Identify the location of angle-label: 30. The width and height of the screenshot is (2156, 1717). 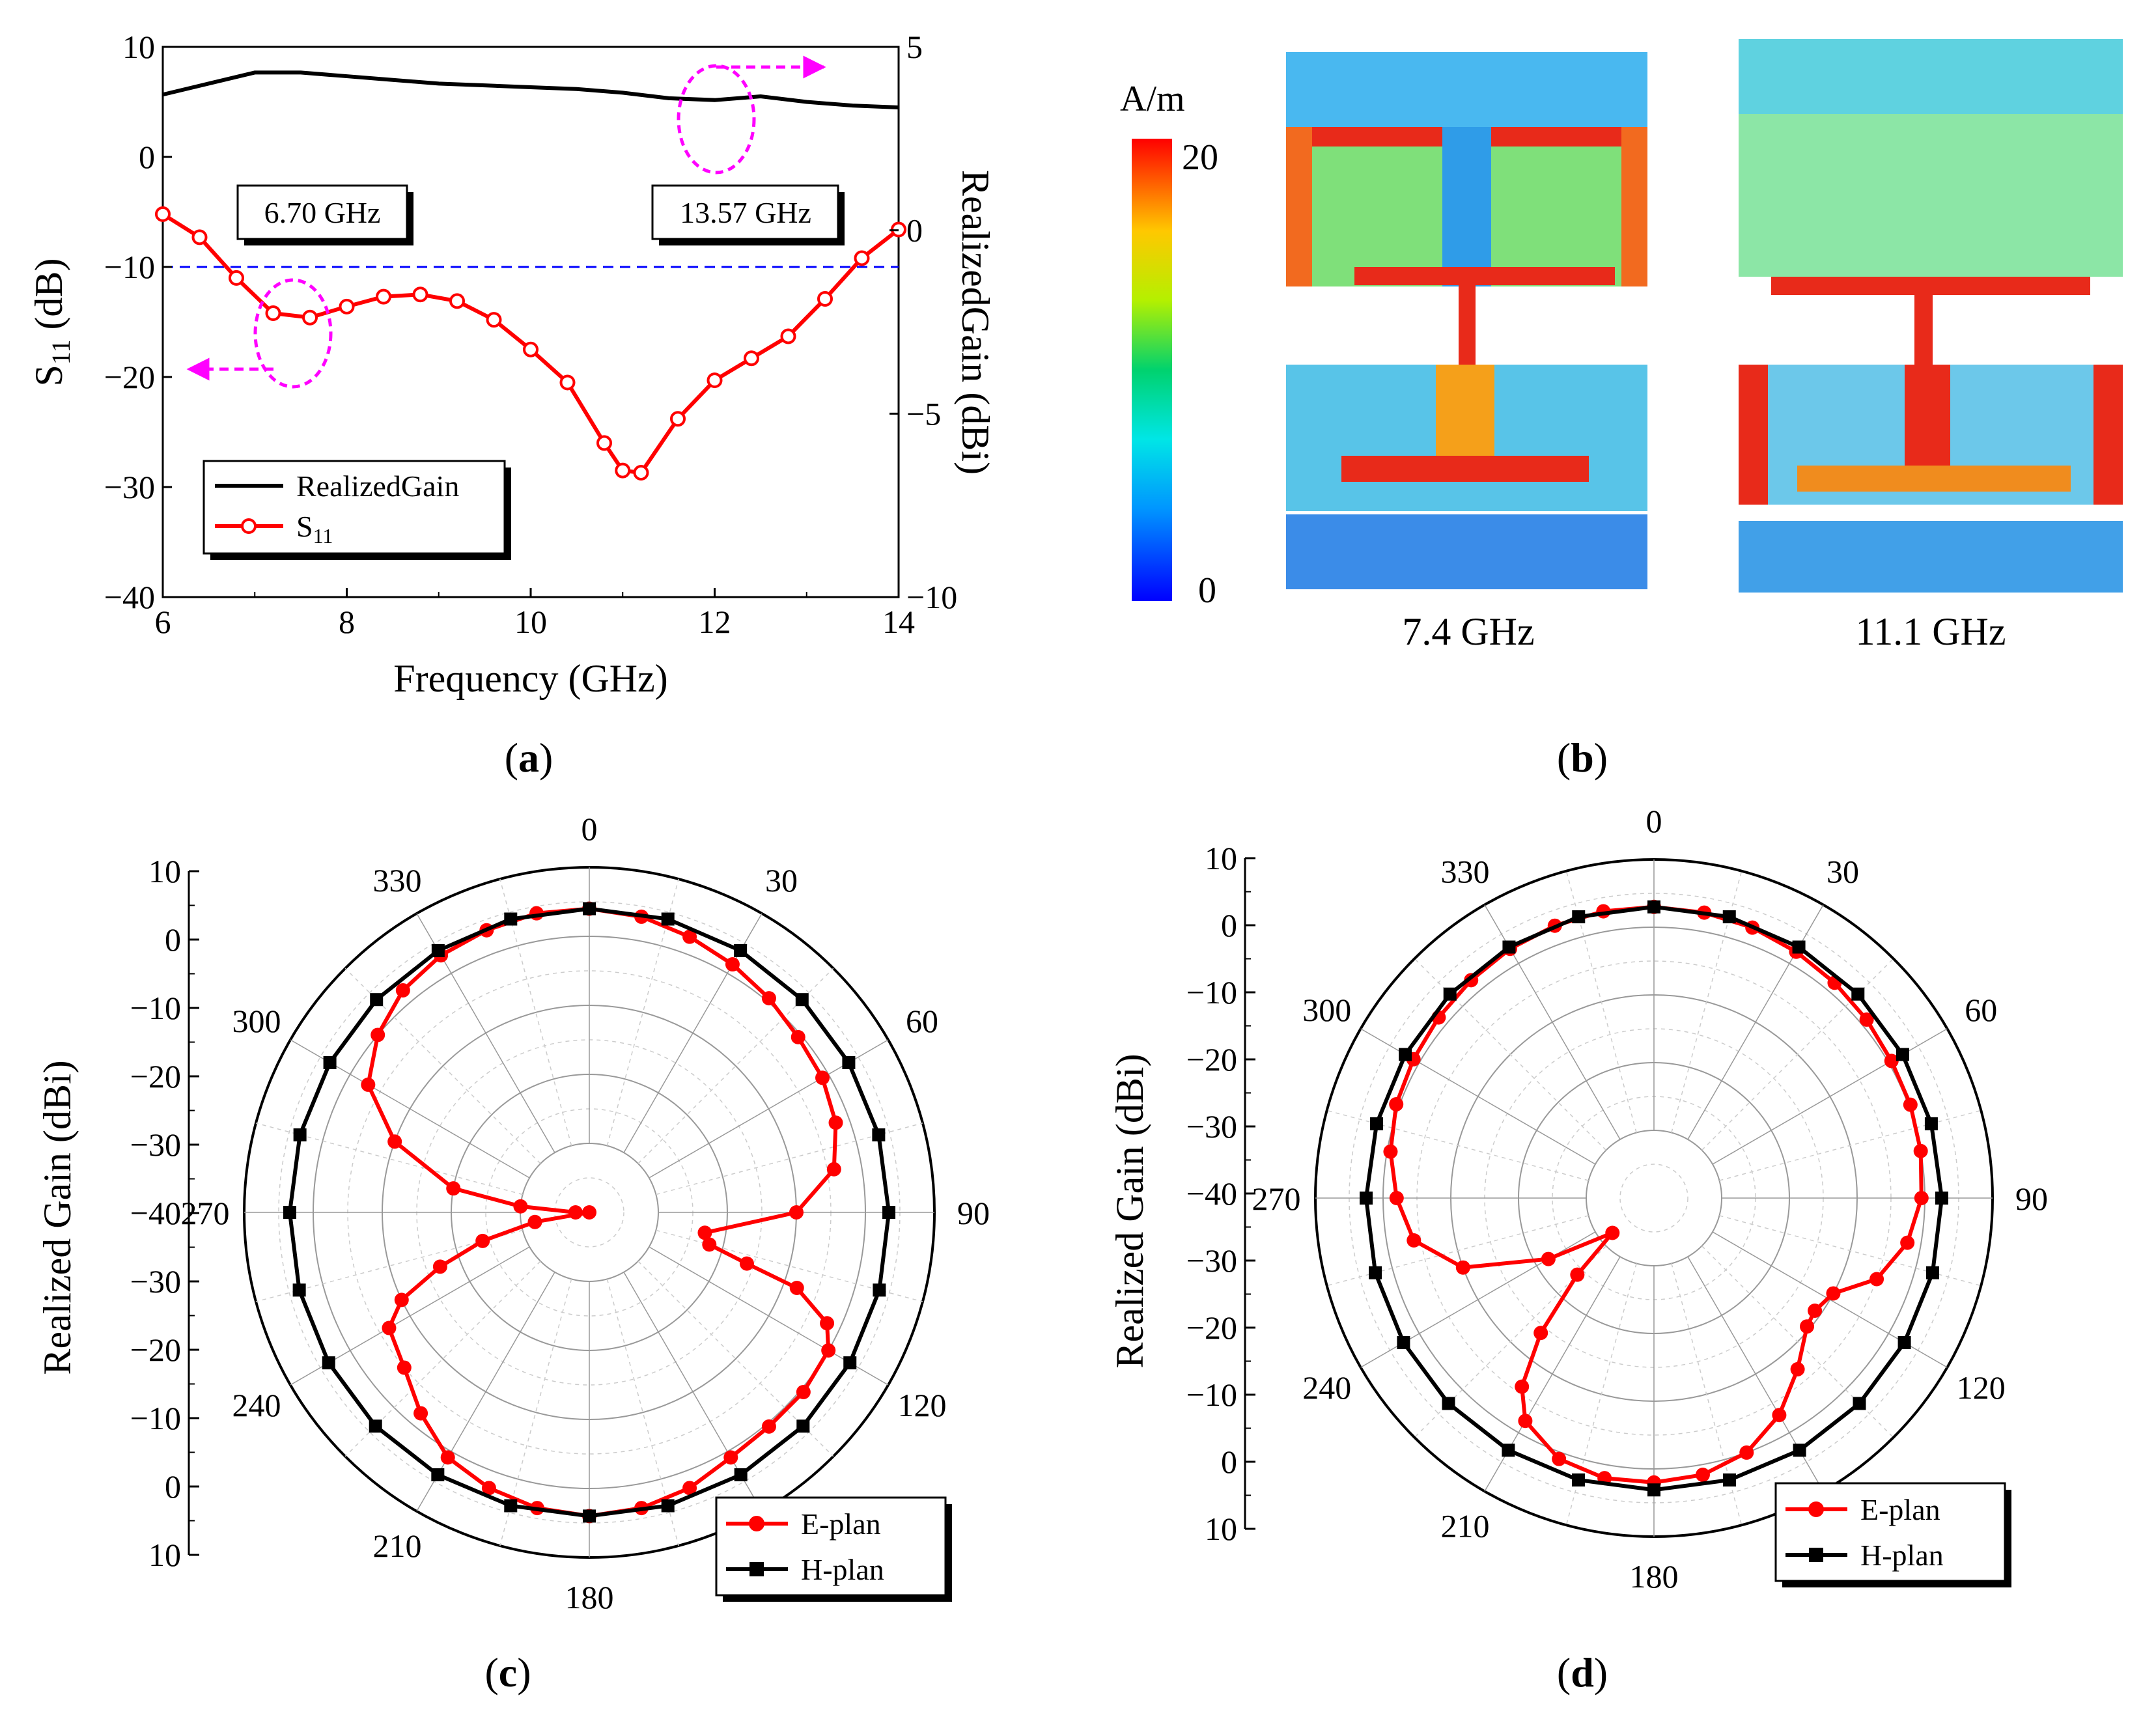
(782, 880).